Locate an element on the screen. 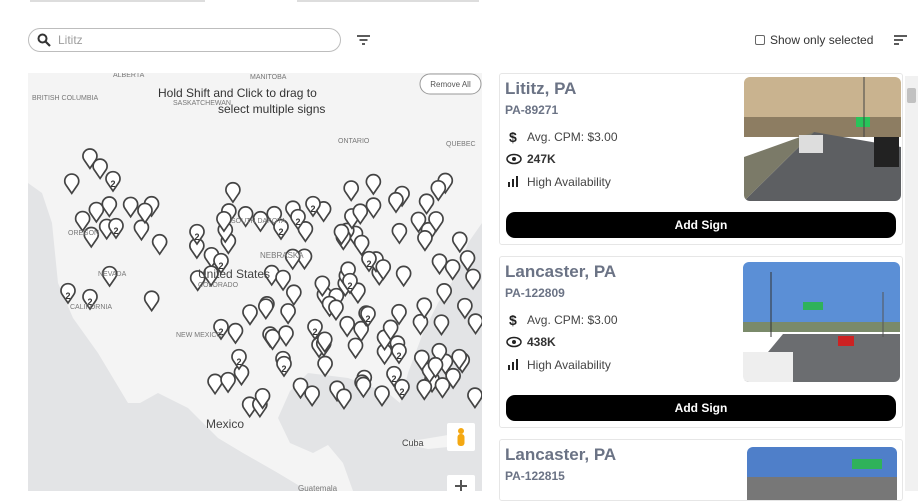 This screenshot has width=920, height=501. listing-card: Lancaster, PA PA-122815 is located at coordinates (701, 470).